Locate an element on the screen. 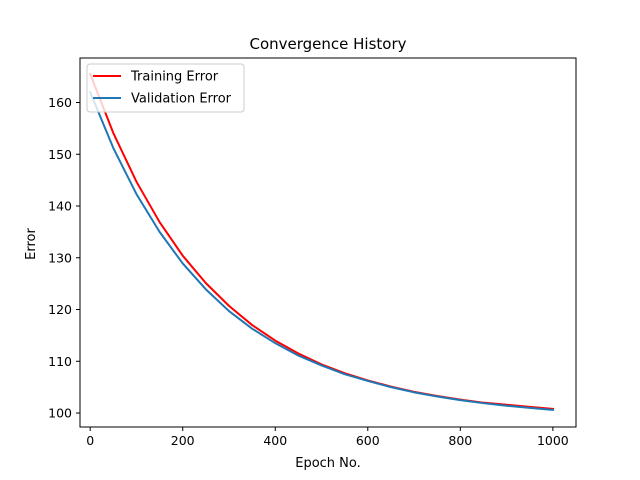 The image size is (640, 480). x-tick-label: 800 is located at coordinates (460, 440).